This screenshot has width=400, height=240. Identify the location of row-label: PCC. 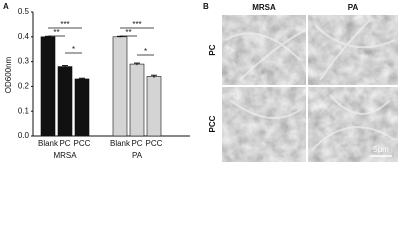
(212, 123).